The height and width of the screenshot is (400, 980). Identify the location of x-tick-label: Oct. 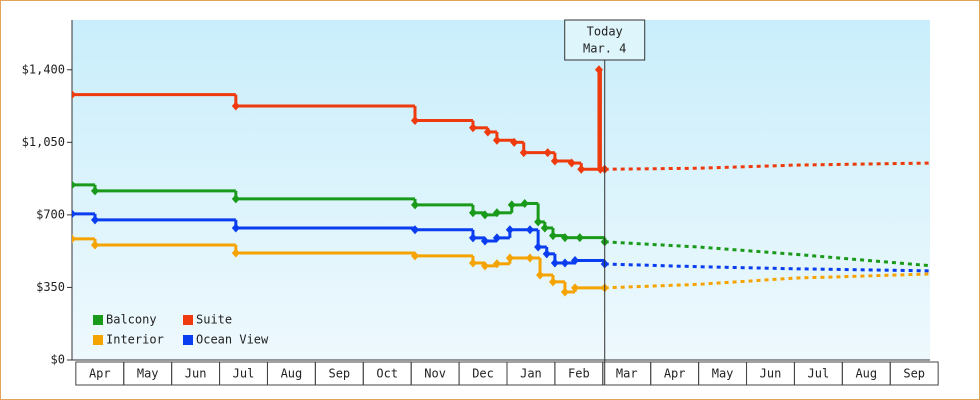
(387, 374).